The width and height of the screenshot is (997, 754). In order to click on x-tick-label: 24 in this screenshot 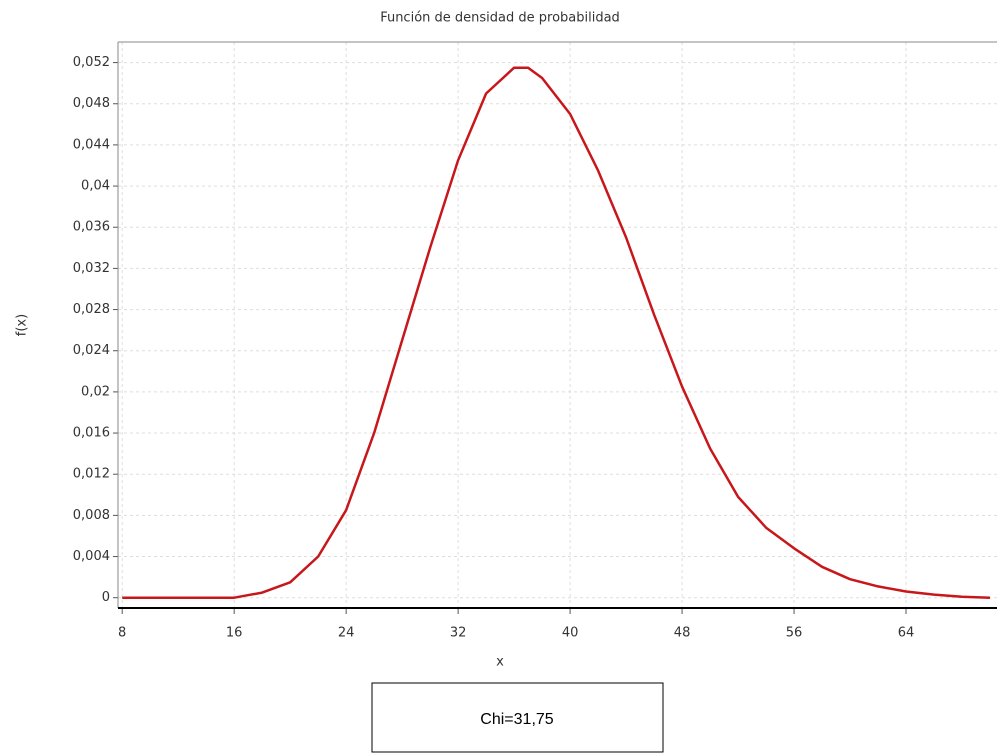, I will do `click(346, 633)`.